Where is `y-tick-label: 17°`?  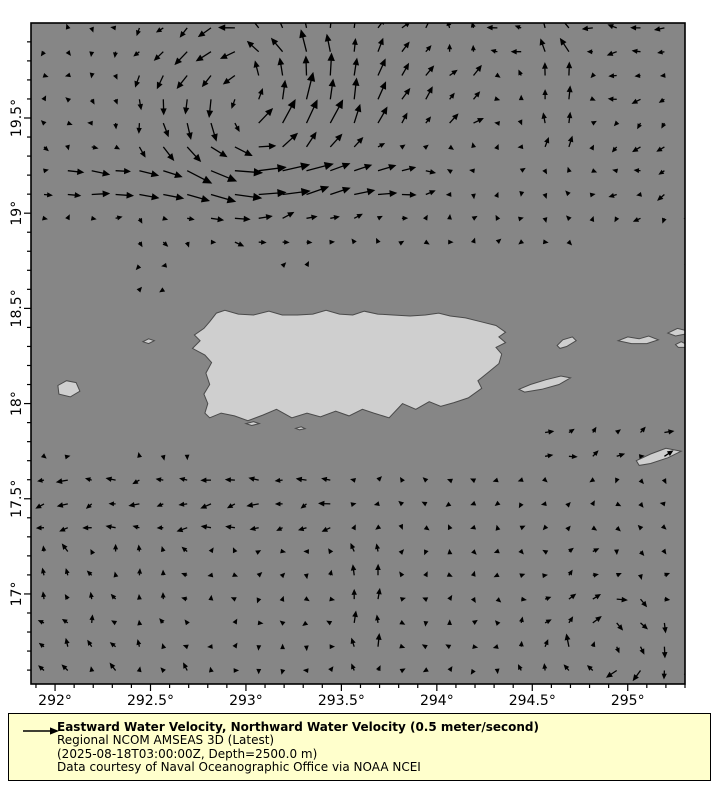 y-tick-label: 17° is located at coordinates (17, 594).